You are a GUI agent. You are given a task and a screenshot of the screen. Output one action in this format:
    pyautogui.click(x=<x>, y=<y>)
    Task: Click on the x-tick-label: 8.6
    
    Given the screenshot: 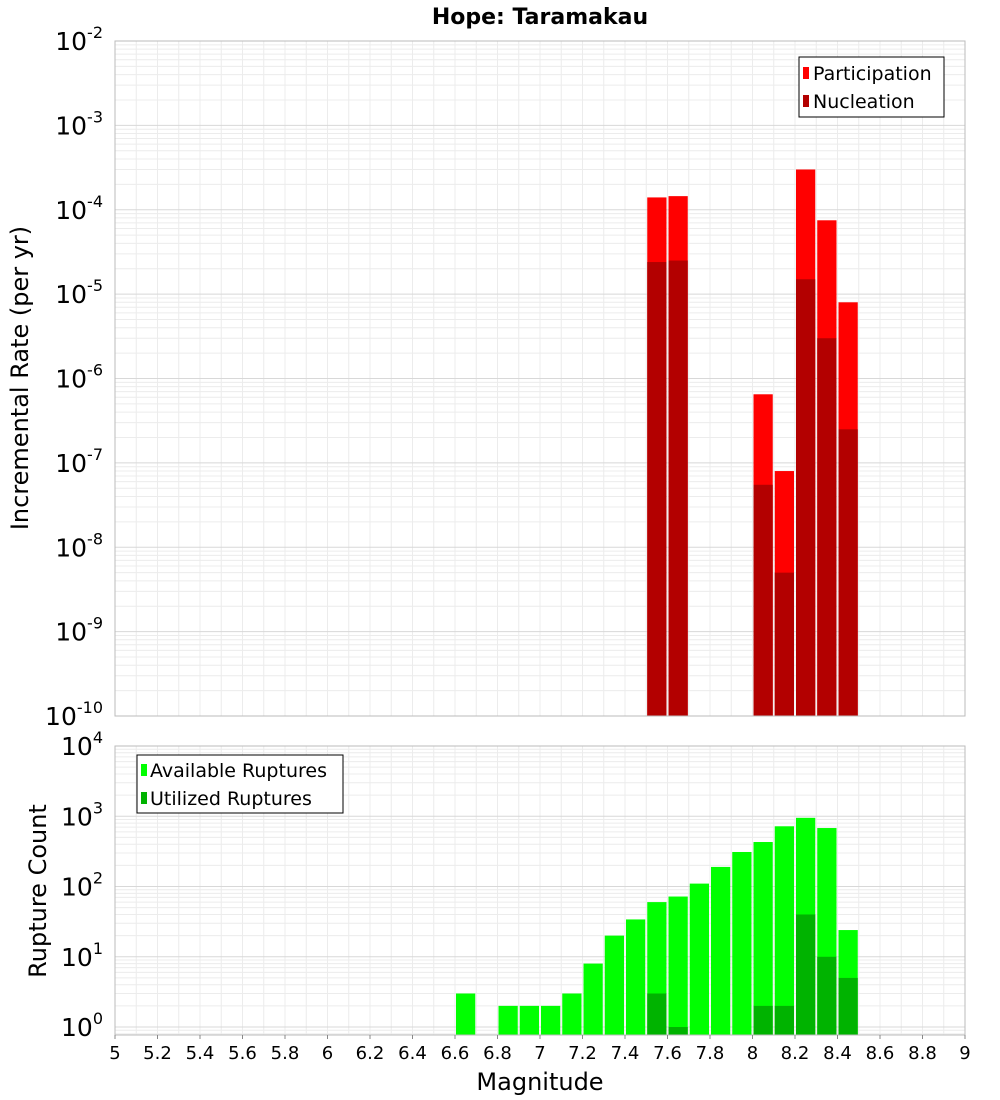 What is the action you would take?
    pyautogui.click(x=880, y=1053)
    